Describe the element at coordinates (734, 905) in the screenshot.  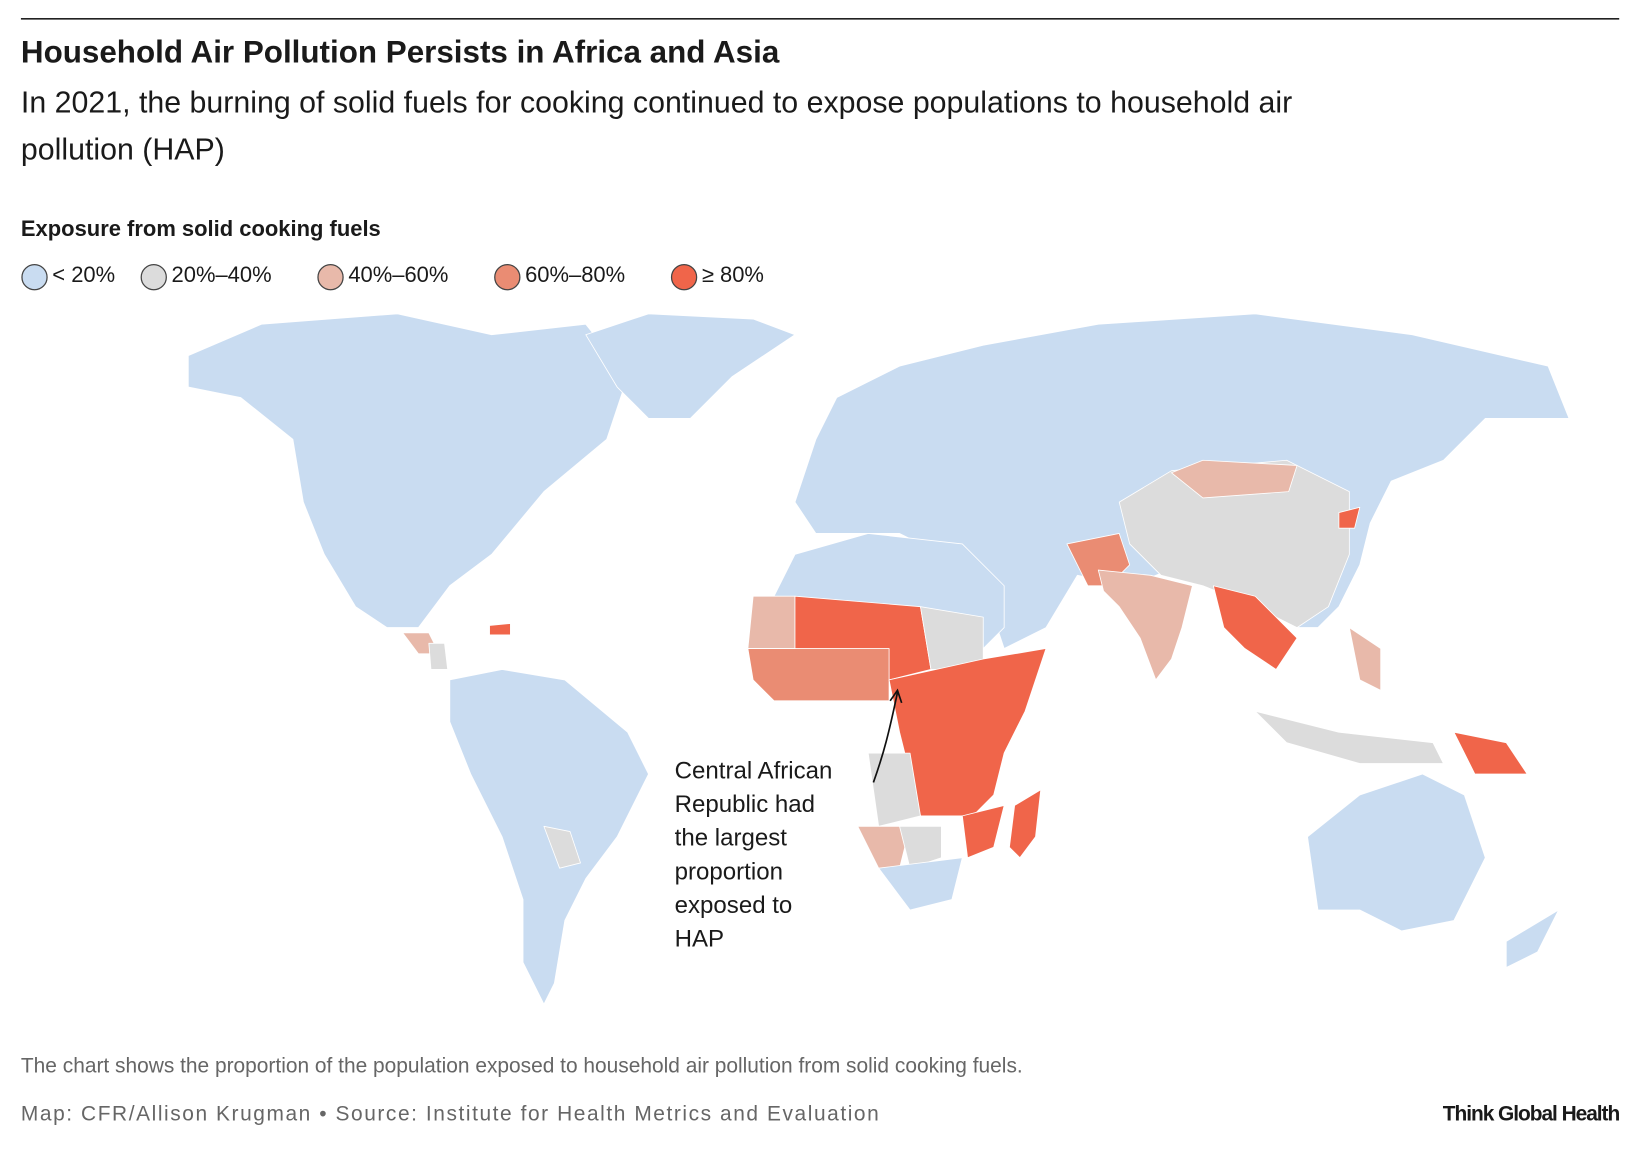
I see `annotation-text: exposed to` at that location.